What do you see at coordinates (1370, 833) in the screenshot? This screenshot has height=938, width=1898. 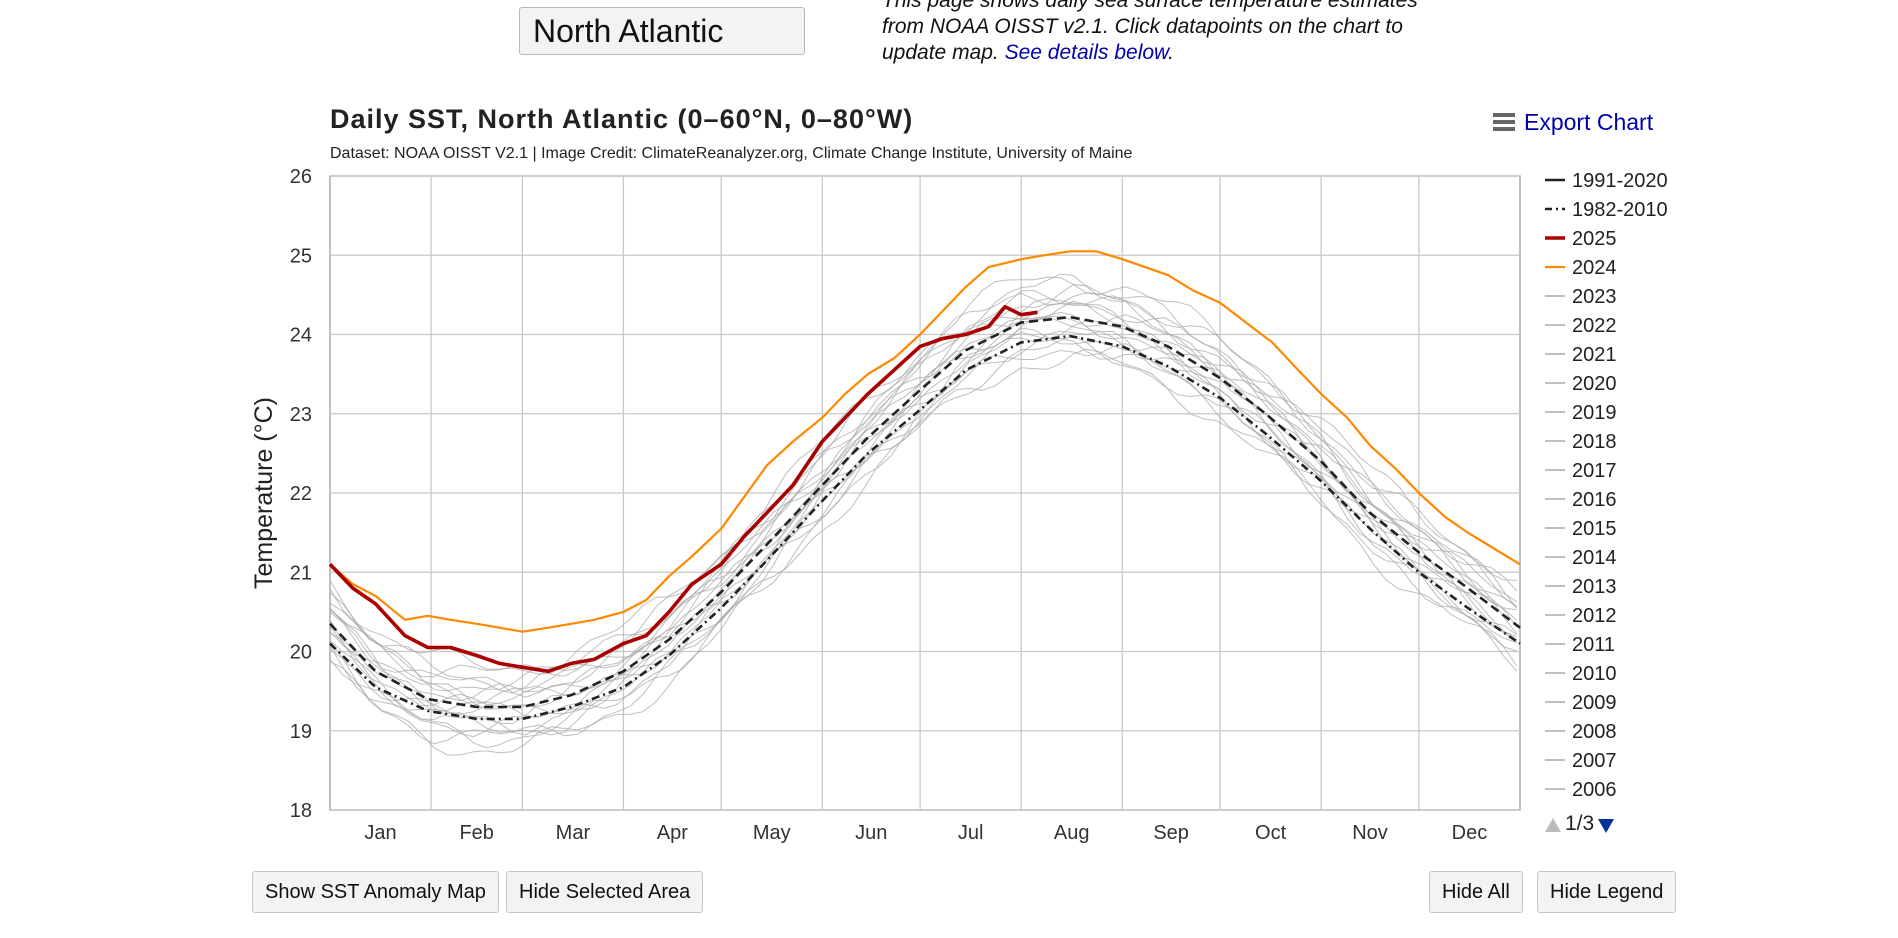 I see `x-tick-label: Nov` at bounding box center [1370, 833].